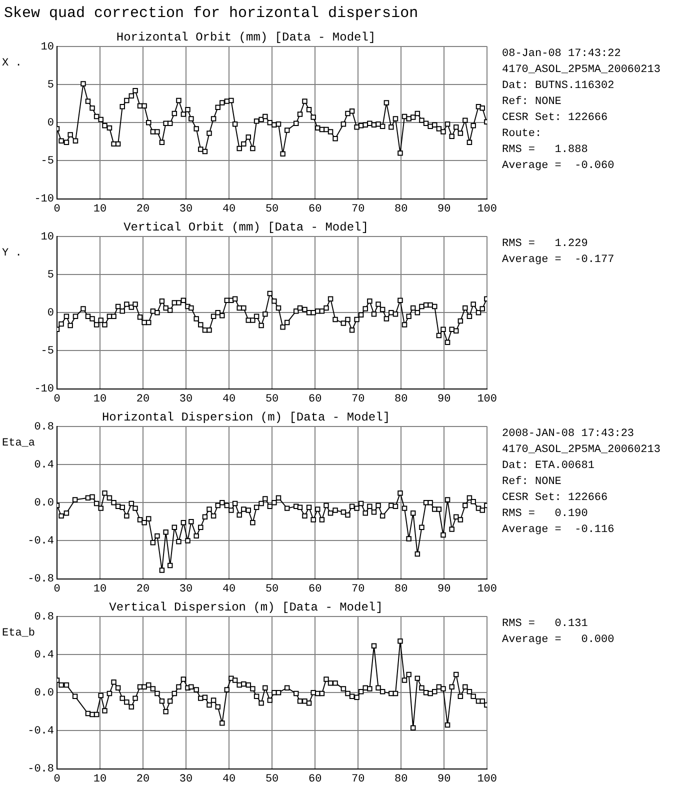 Image resolution: width=700 pixels, height=800 pixels. I want to click on chart-title: Vertical Orbit (mm) [Data - Model], so click(246, 227).